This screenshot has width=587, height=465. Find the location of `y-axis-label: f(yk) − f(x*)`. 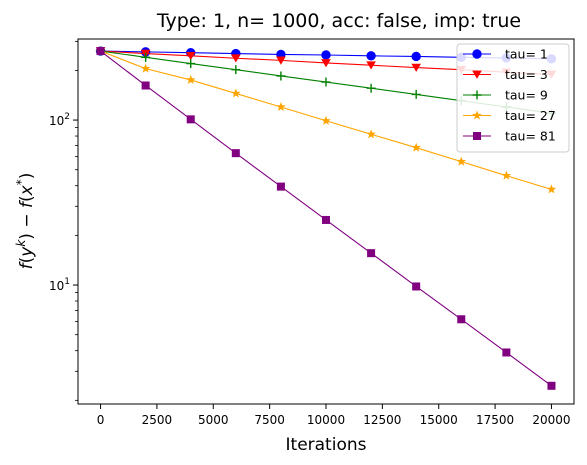

y-axis-label: f(yk) − f(x*) is located at coordinates (25, 221).